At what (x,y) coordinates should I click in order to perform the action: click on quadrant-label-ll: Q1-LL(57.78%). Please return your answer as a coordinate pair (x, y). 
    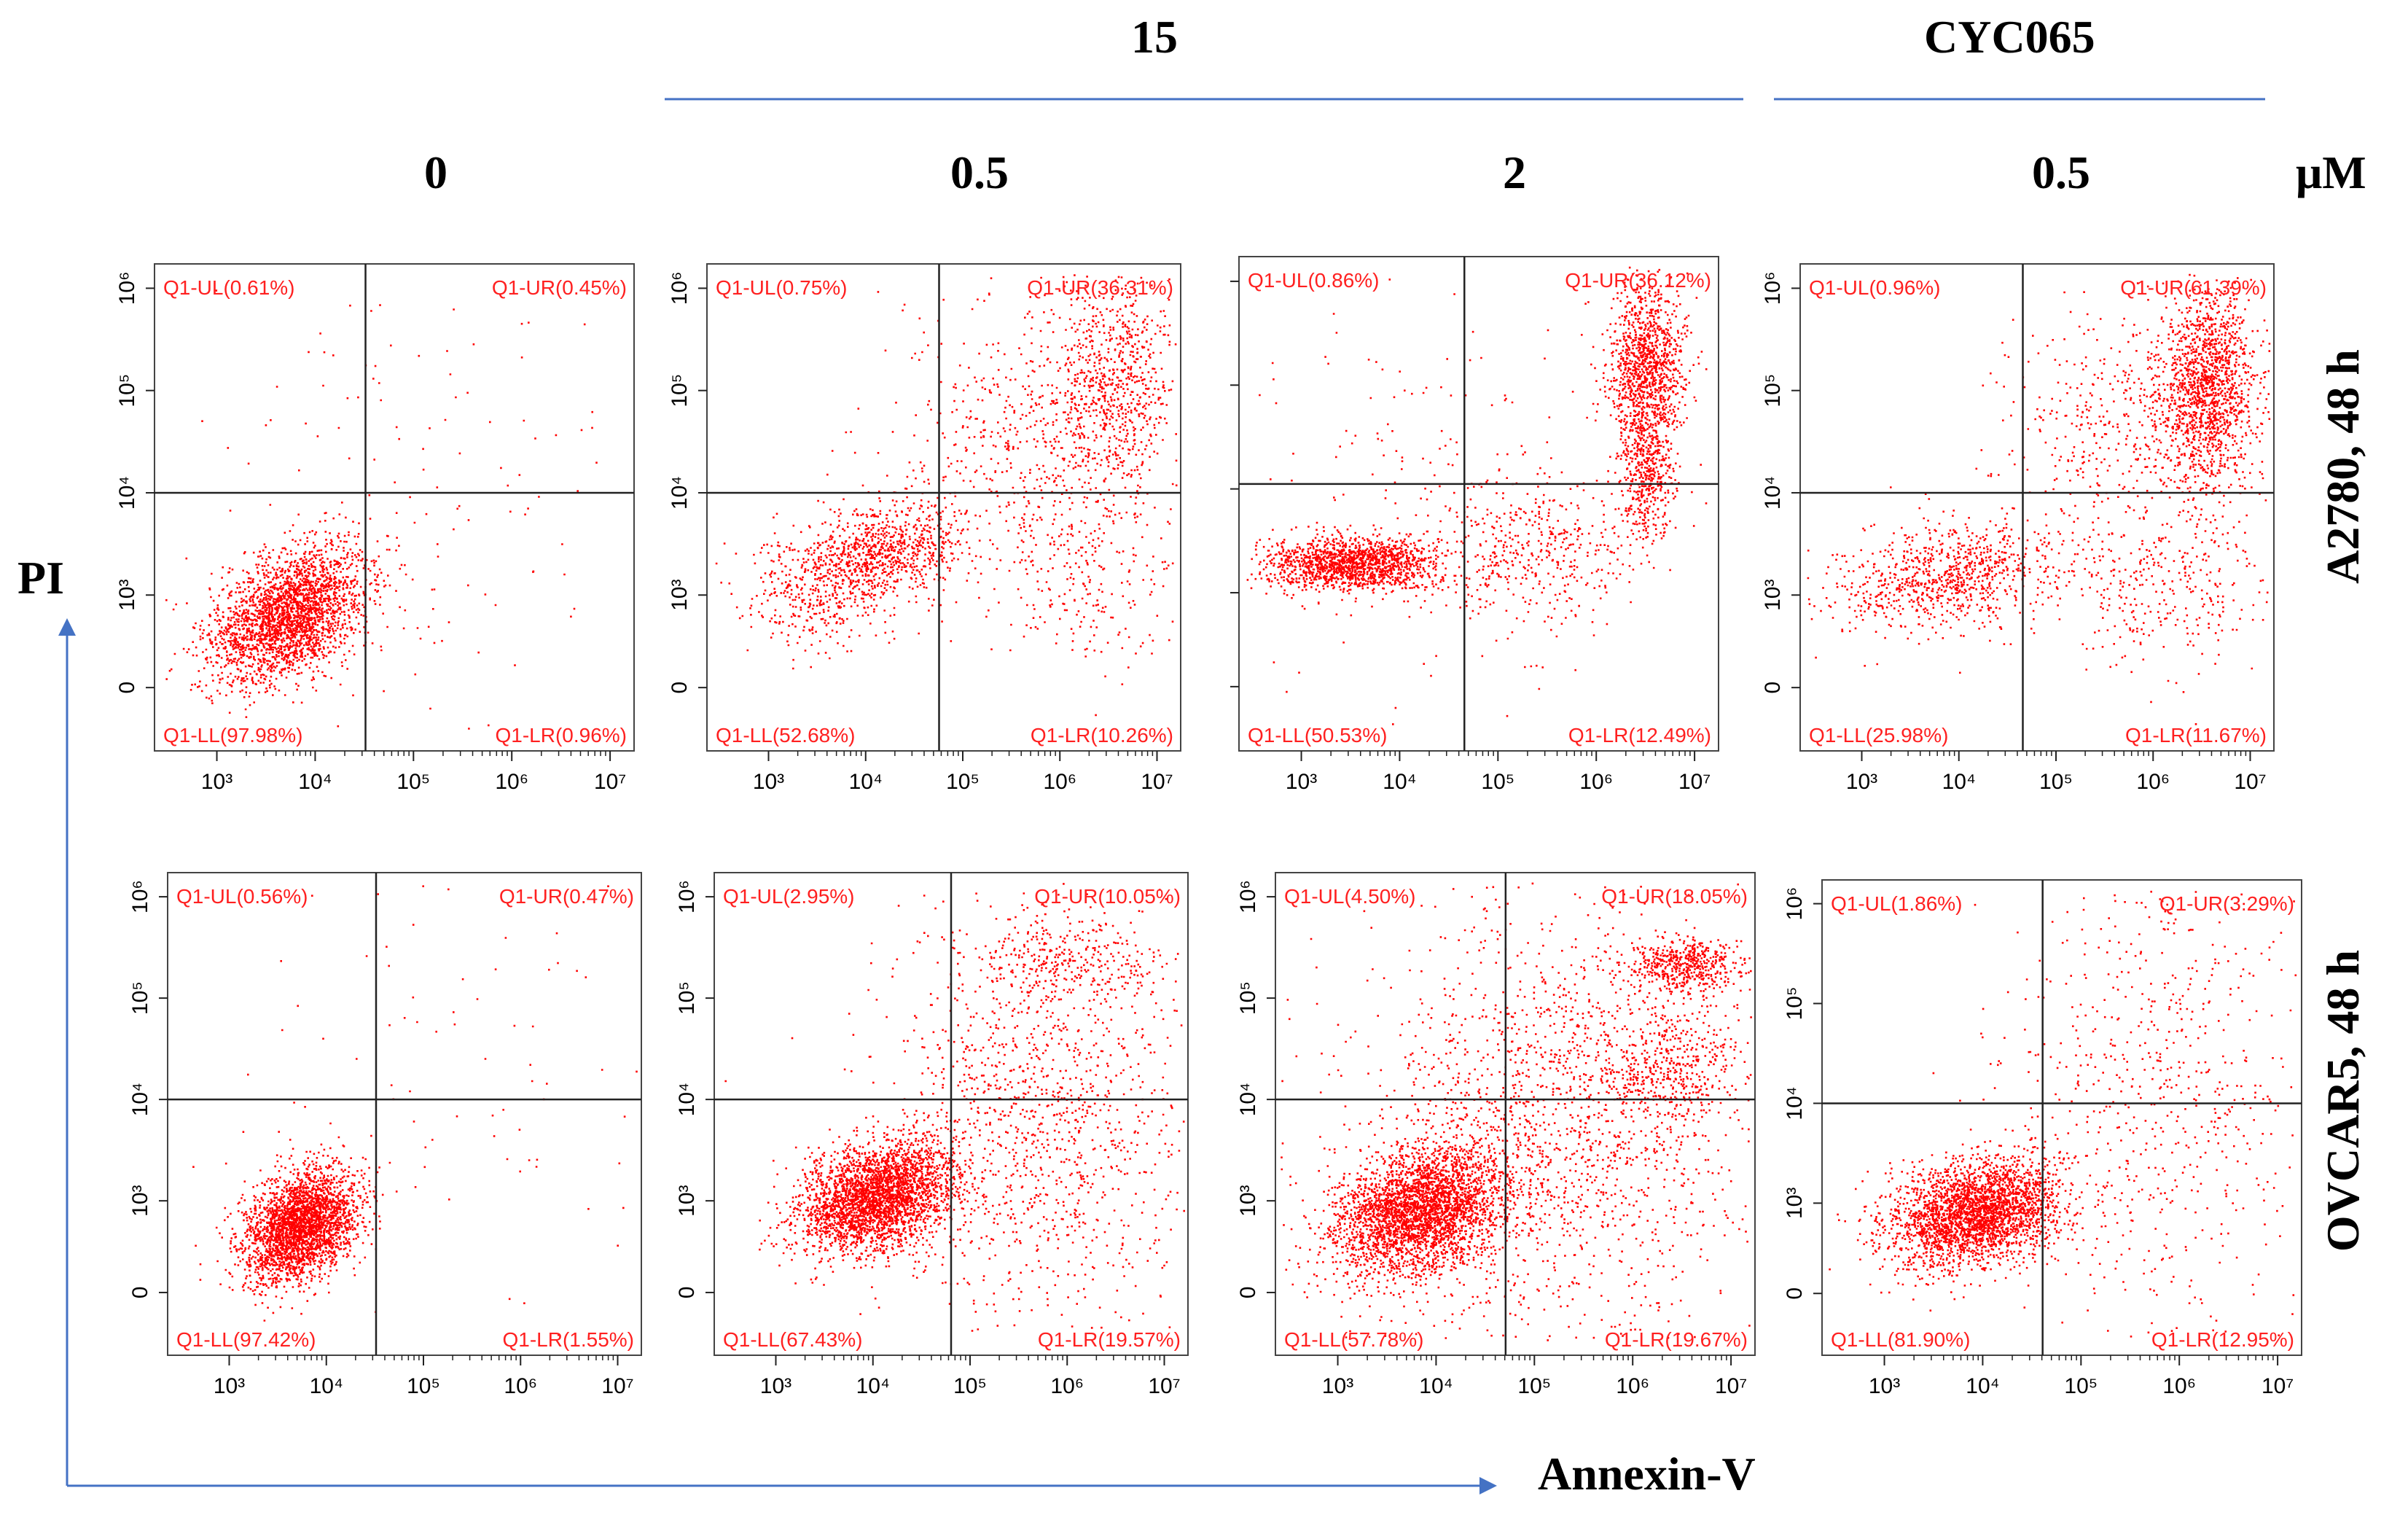
    Looking at the image, I should click on (1353, 1339).